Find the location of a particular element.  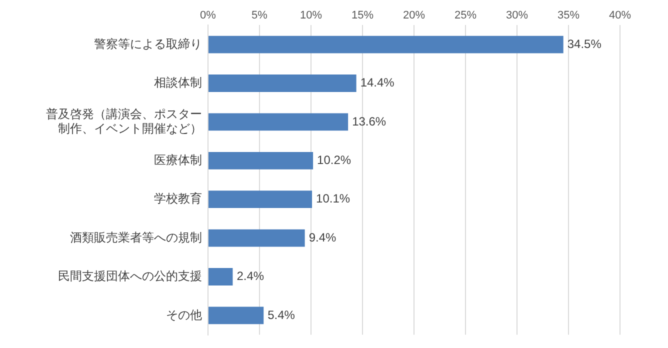

x-tick-label: 20% is located at coordinates (414, 16).